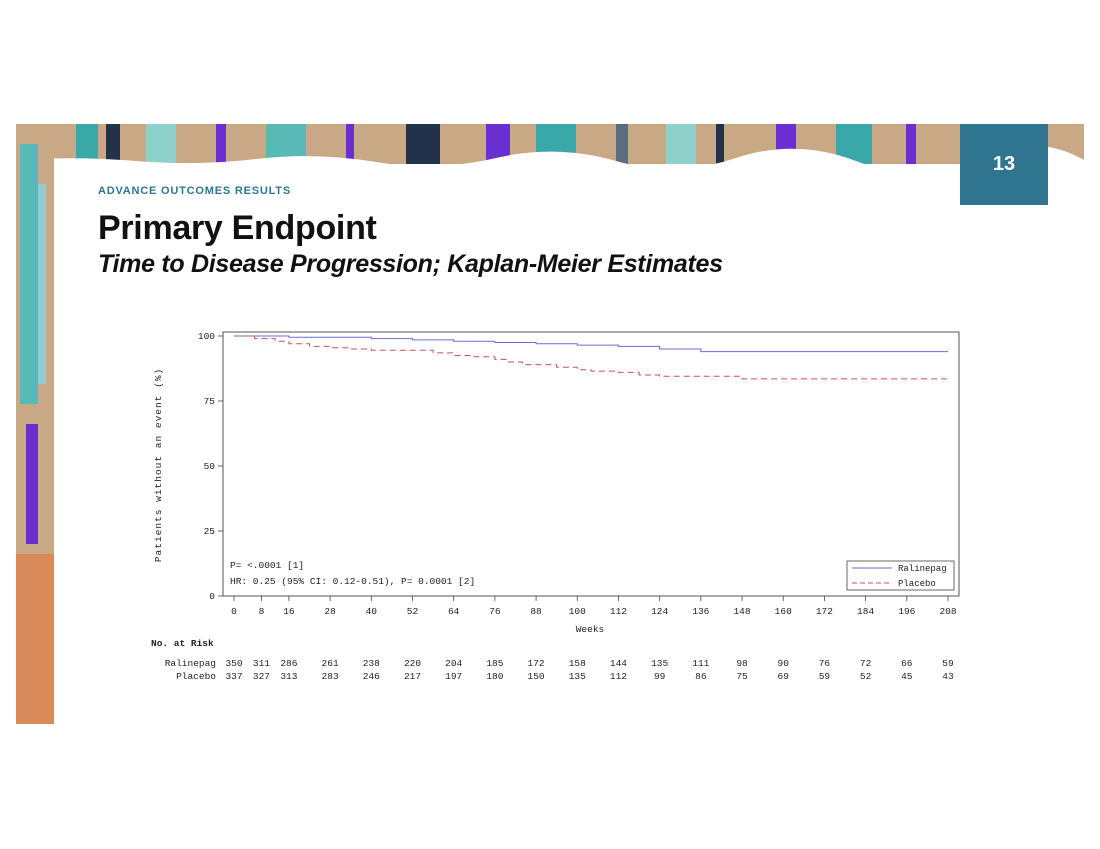 The width and height of the screenshot is (1100, 849). What do you see at coordinates (536, 663) in the screenshot?
I see `risk-value-ralinepag: 172` at bounding box center [536, 663].